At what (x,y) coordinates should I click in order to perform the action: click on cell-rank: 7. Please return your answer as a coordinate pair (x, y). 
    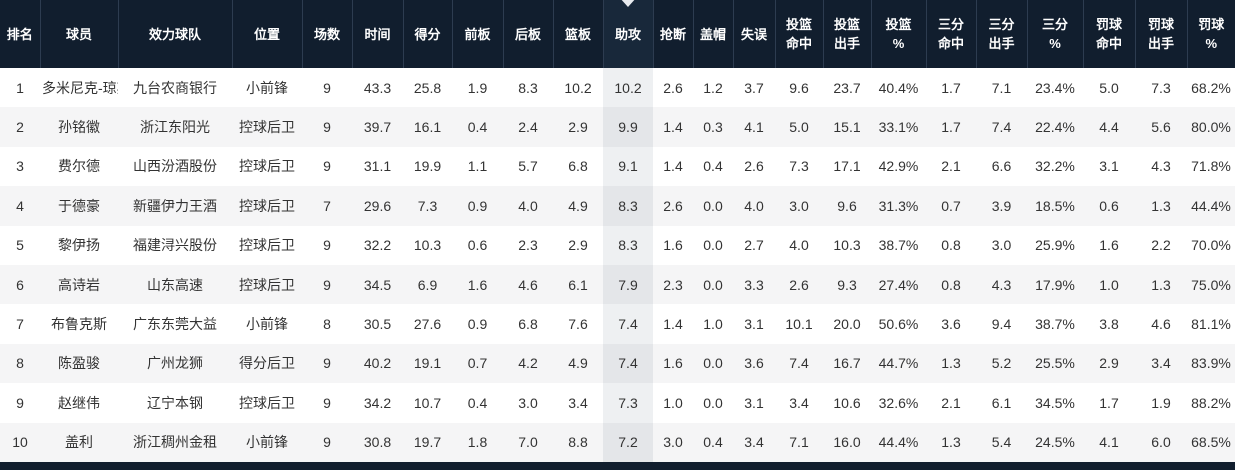
    Looking at the image, I should click on (20, 324).